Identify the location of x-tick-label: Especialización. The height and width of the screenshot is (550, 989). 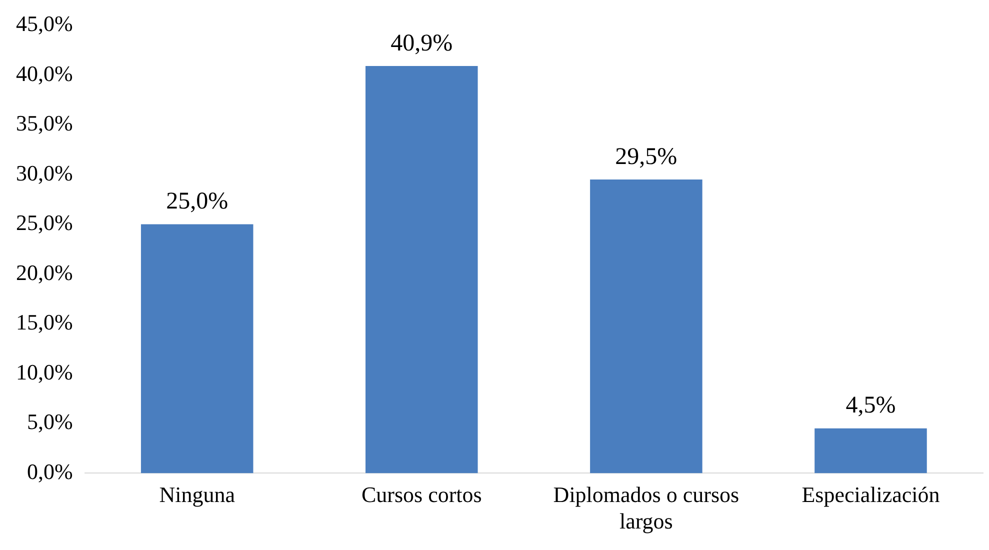
(871, 495).